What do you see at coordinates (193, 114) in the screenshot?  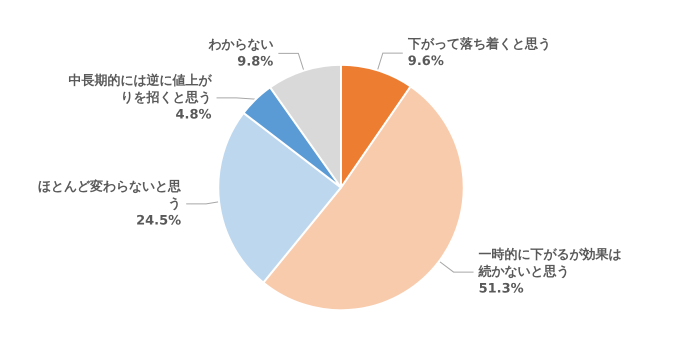 I see `data-label: 4.8%` at bounding box center [193, 114].